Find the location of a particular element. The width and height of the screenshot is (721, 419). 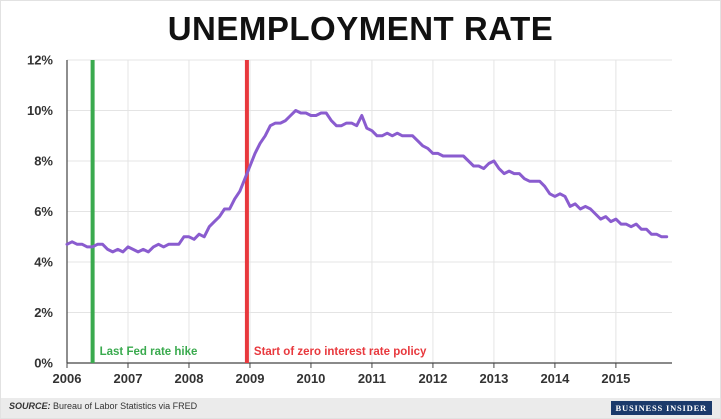

y-tick-label: 12% is located at coordinates (40, 60).